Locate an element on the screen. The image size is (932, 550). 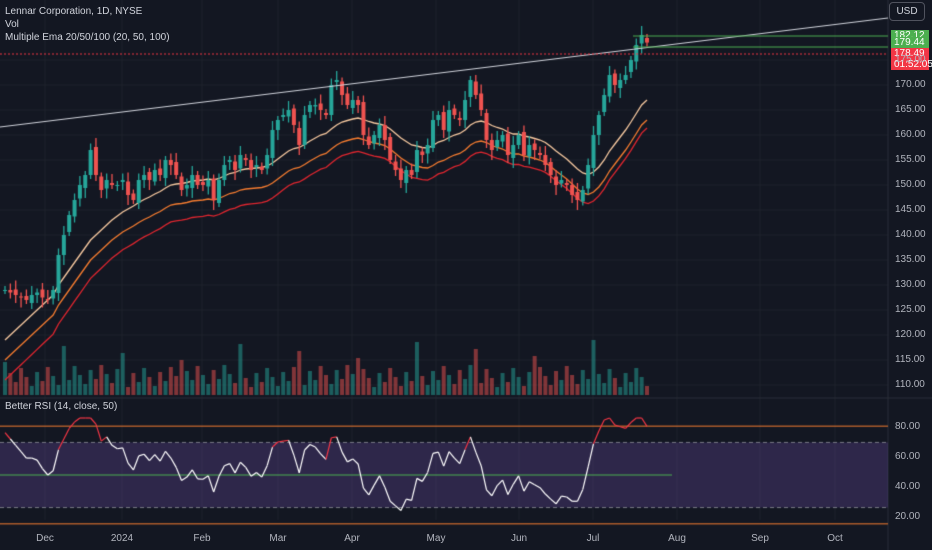
price-tick: 135.00 is located at coordinates (910, 259).